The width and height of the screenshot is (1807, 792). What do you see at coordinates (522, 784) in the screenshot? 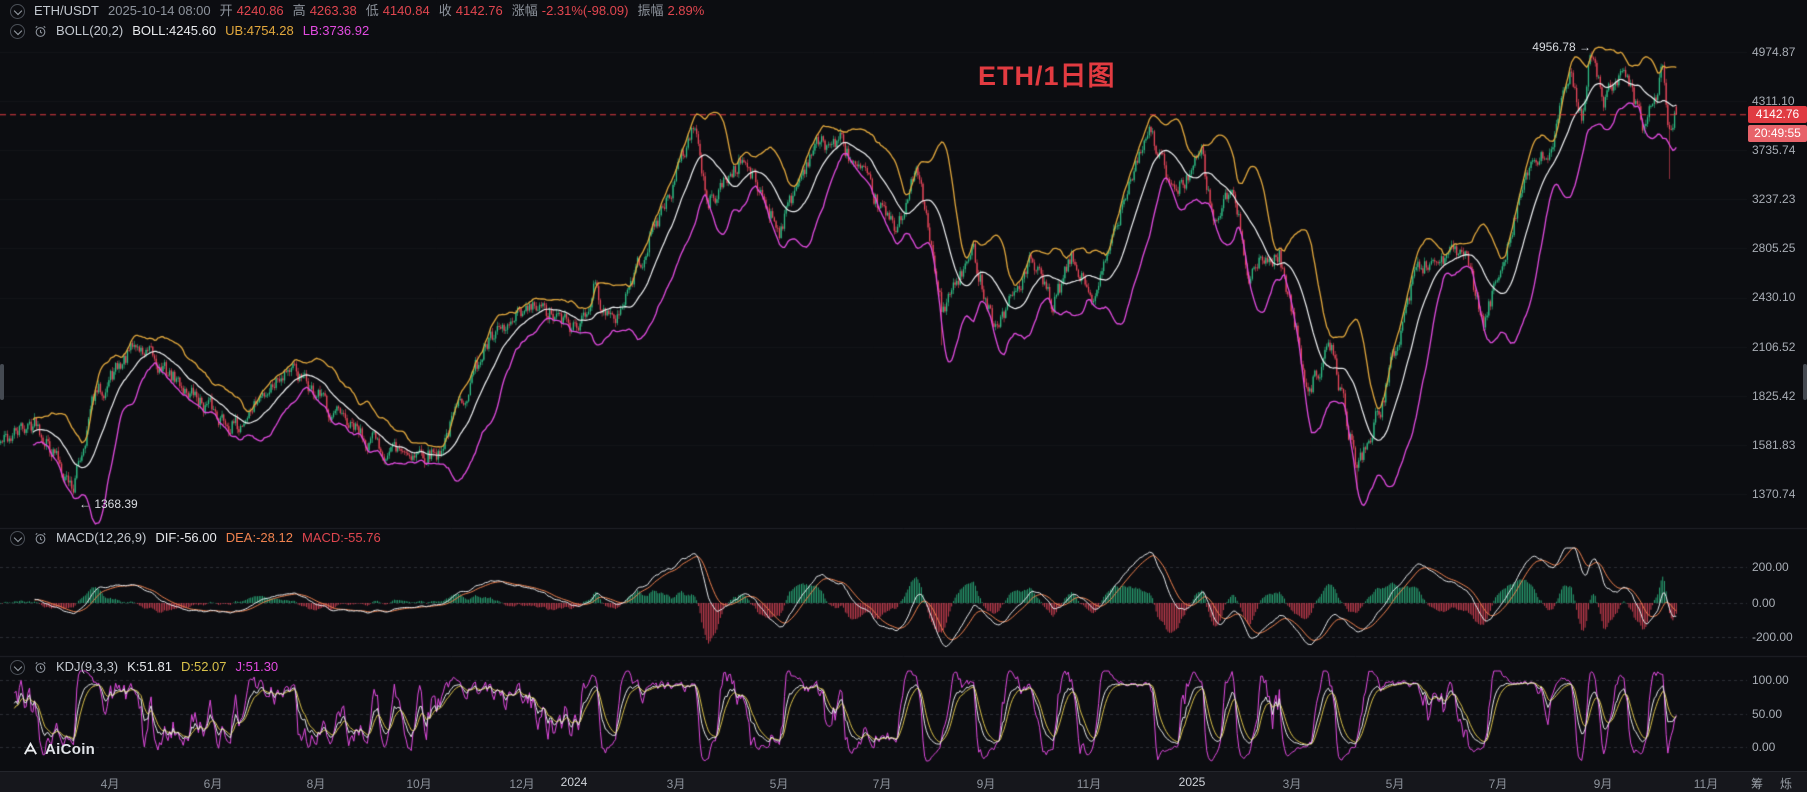
I see `time-axis-label: 12月` at bounding box center [522, 784].